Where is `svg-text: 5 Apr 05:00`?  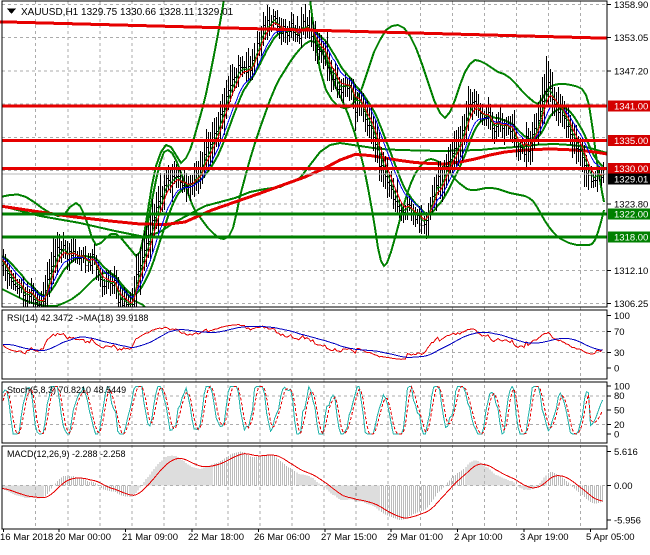 svg-text: 5 Apr 05:00 is located at coordinates (610, 537).